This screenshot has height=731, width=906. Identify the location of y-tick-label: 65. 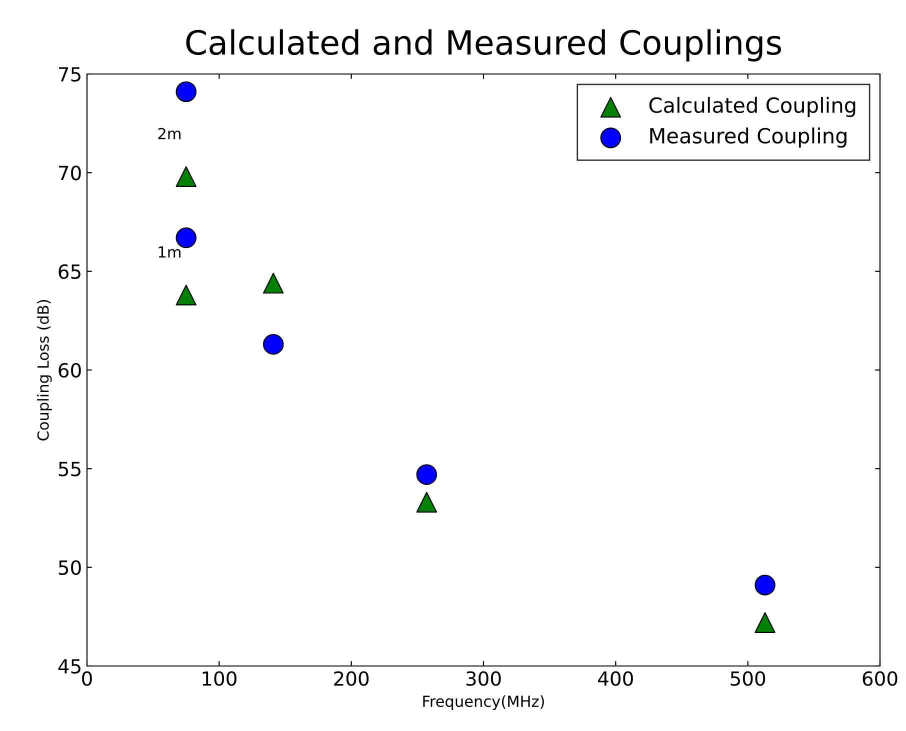
(69, 271).